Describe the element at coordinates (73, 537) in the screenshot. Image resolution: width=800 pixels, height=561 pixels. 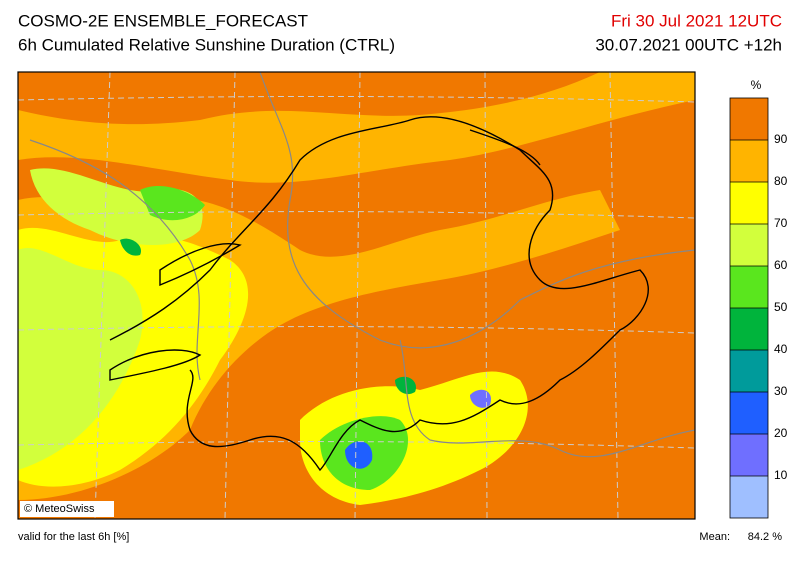
I see `footer-note: valid for the last 6h [%]` at that location.